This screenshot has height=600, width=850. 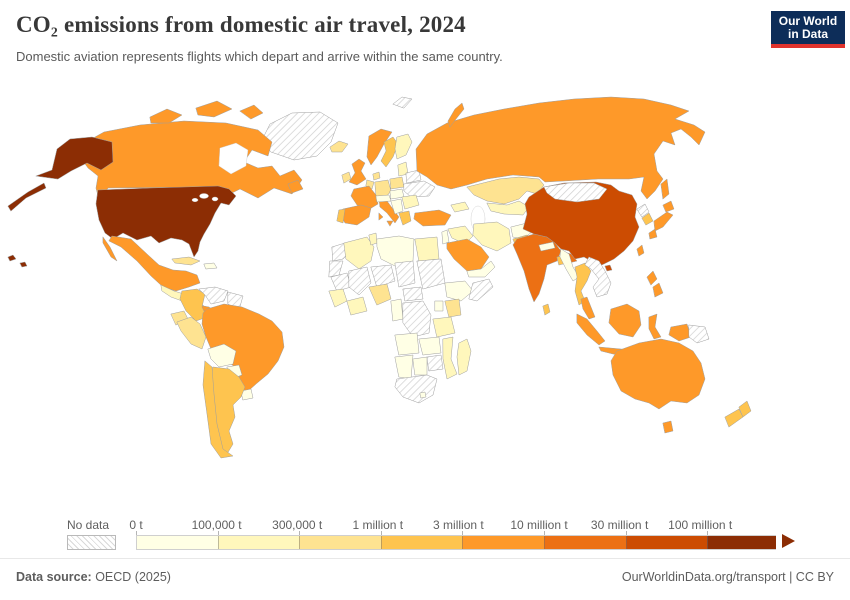 I want to click on country-australia, so click(x=658, y=374).